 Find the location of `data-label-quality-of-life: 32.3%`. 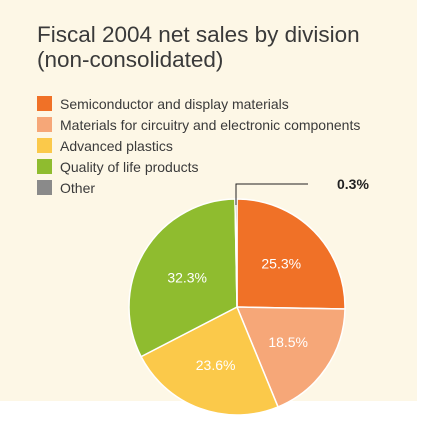

data-label-quality-of-life: 32.3% is located at coordinates (187, 277).